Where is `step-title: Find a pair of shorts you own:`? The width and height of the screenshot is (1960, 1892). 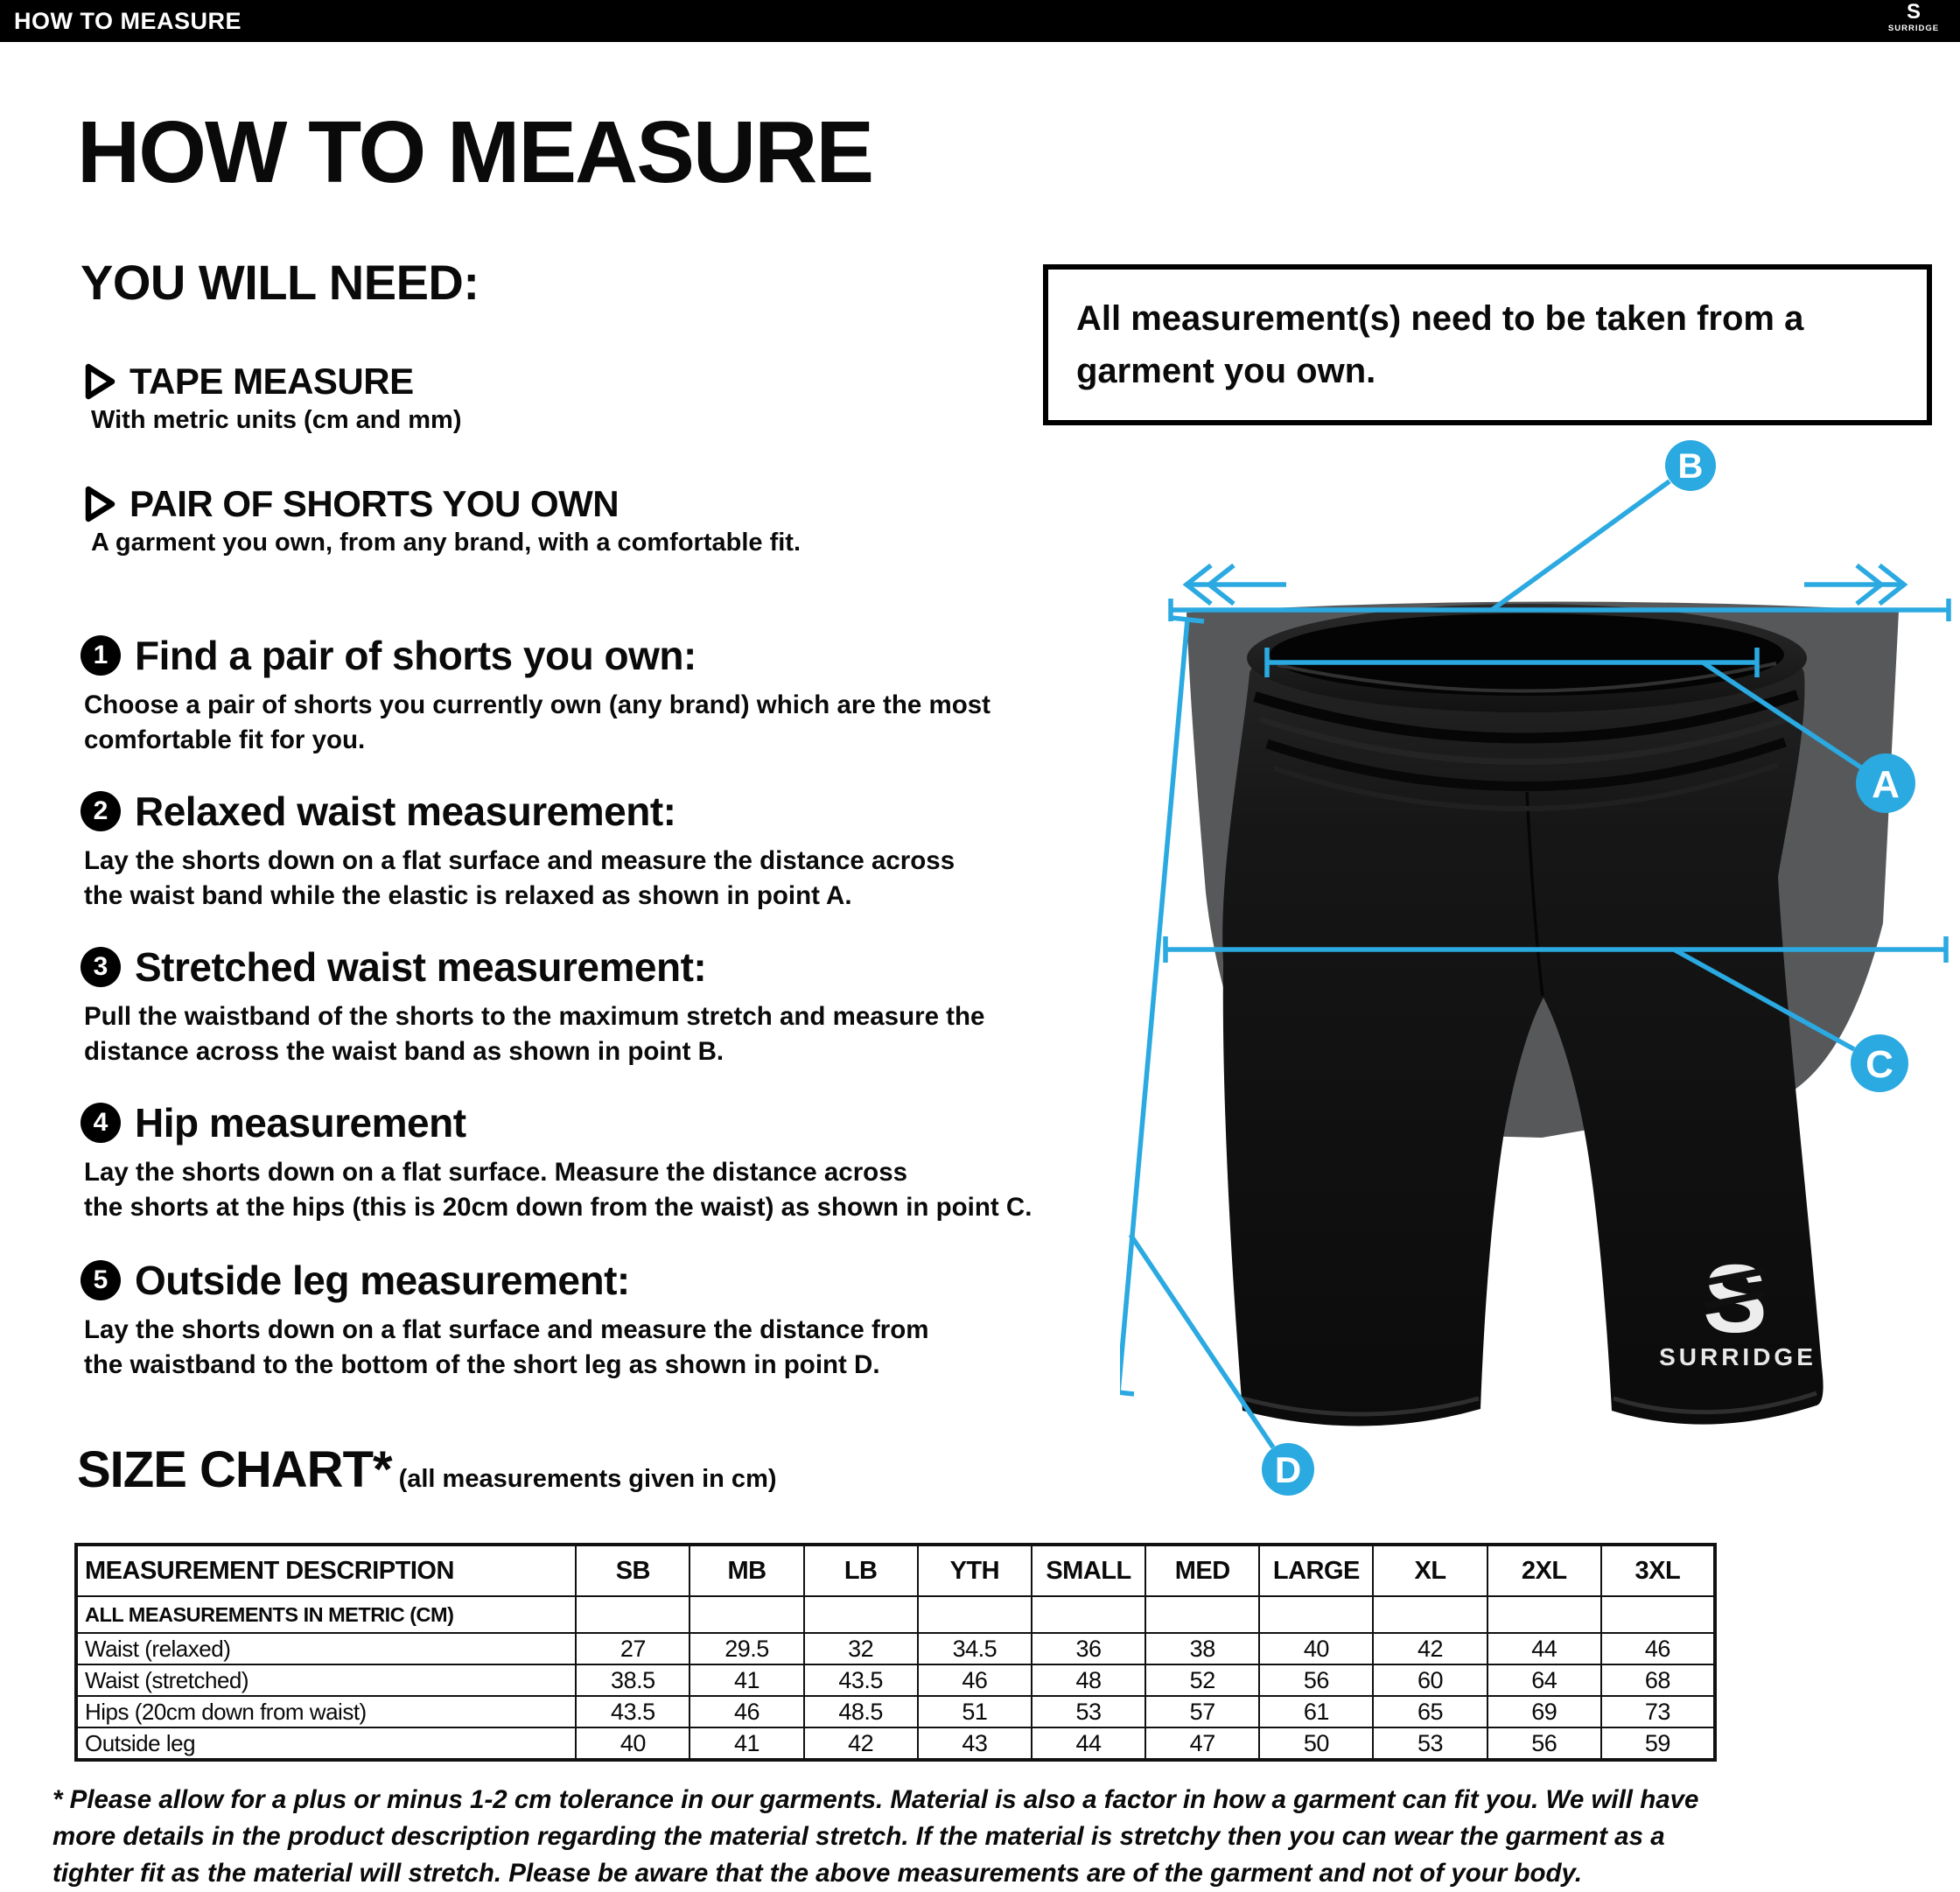
step-title: Find a pair of shorts you own: is located at coordinates (415, 655).